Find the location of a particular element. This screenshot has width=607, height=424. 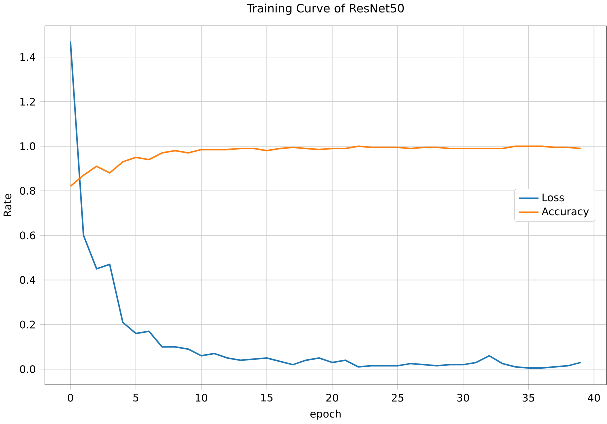

x-tick-label: 35 is located at coordinates (528, 398).